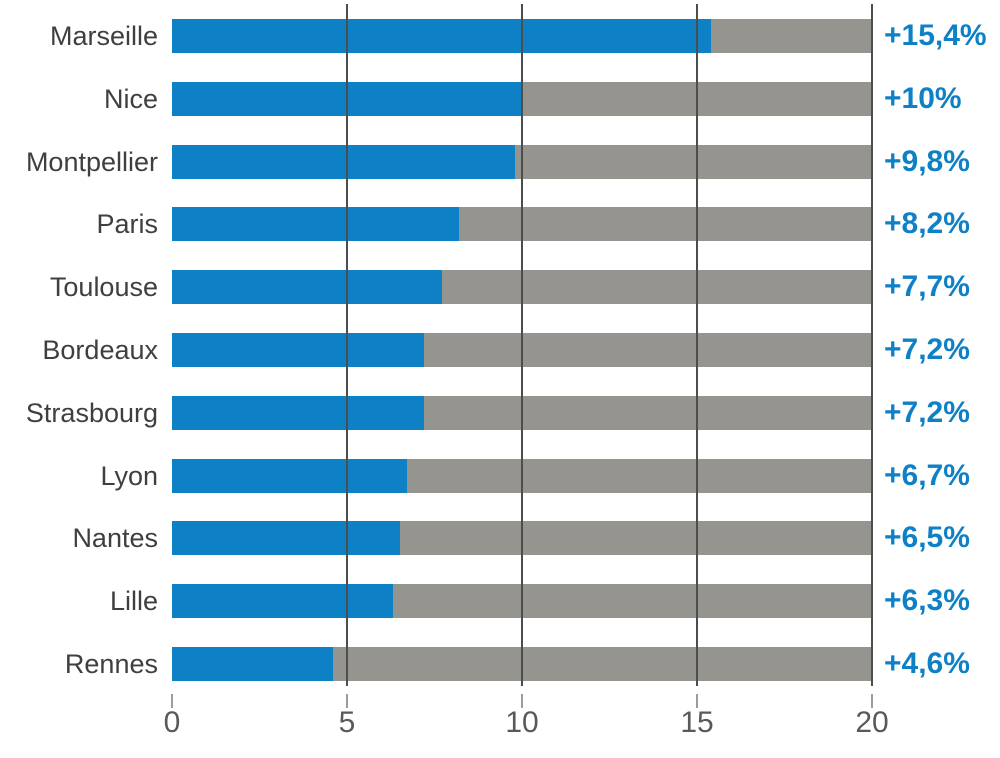 This screenshot has width=1000, height=758. I want to click on value-label: +7,7%, so click(927, 287).